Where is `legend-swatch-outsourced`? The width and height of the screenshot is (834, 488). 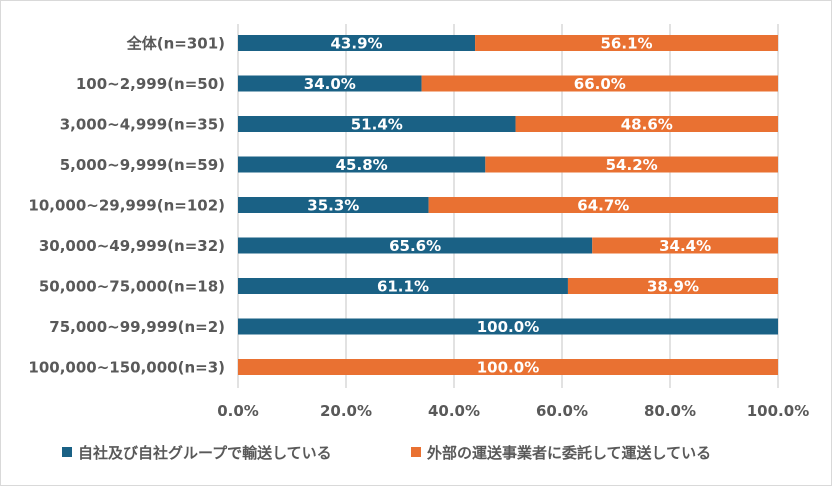 legend-swatch-outsourced is located at coordinates (416, 452).